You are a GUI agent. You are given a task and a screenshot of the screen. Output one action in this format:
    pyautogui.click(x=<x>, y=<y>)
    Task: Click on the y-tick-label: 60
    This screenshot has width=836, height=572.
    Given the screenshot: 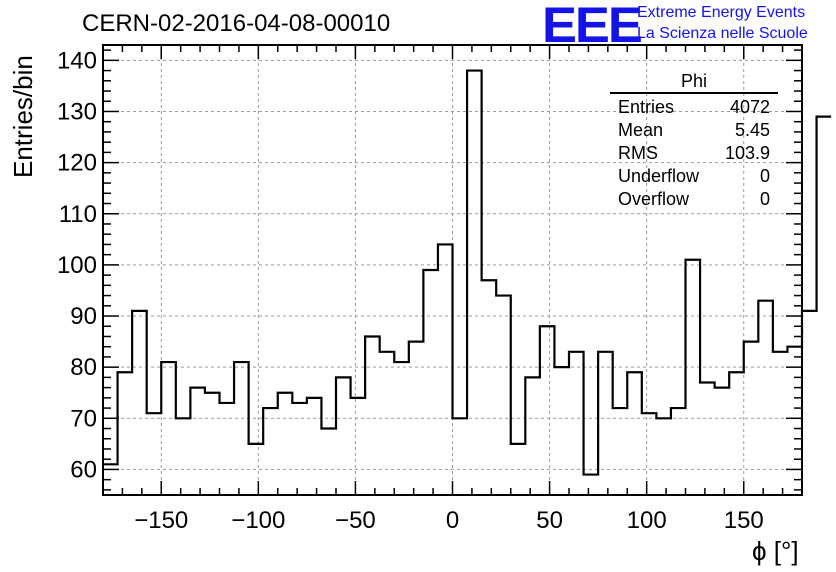 What is the action you would take?
    pyautogui.click(x=83, y=469)
    